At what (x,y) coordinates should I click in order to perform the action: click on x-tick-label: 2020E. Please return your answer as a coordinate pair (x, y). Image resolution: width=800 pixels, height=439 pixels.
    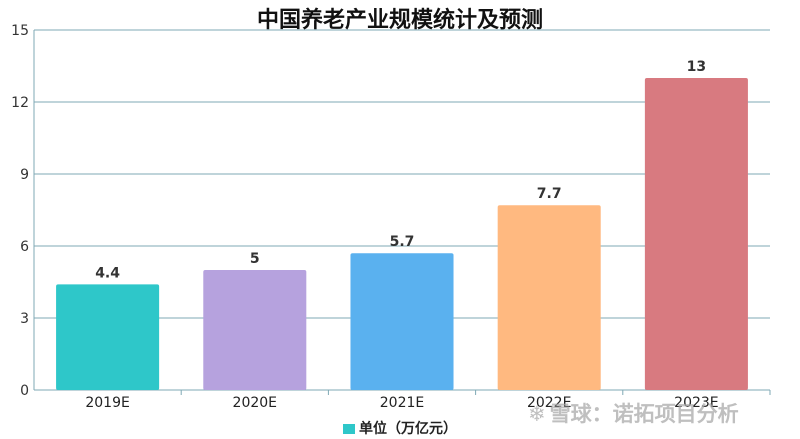
    Looking at the image, I should click on (255, 403).